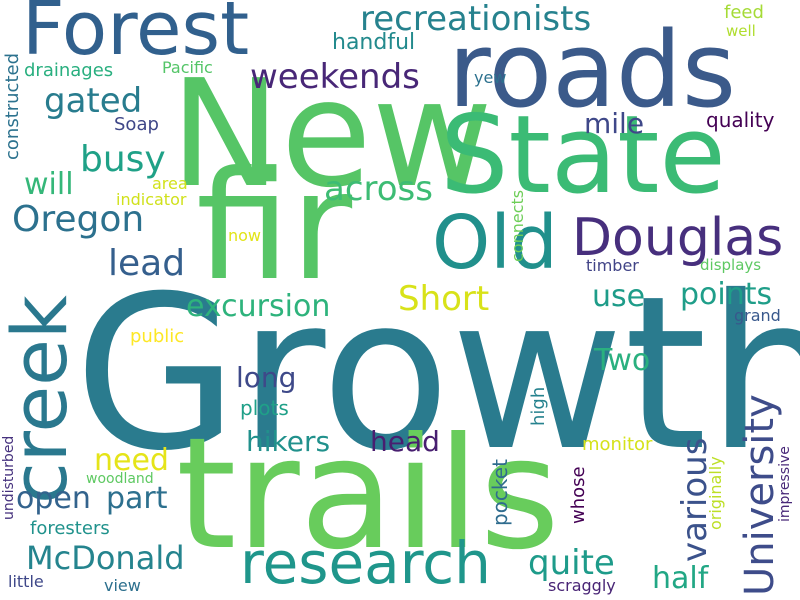  What do you see at coordinates (578, 495) in the screenshot?
I see `word-whose: whose` at bounding box center [578, 495].